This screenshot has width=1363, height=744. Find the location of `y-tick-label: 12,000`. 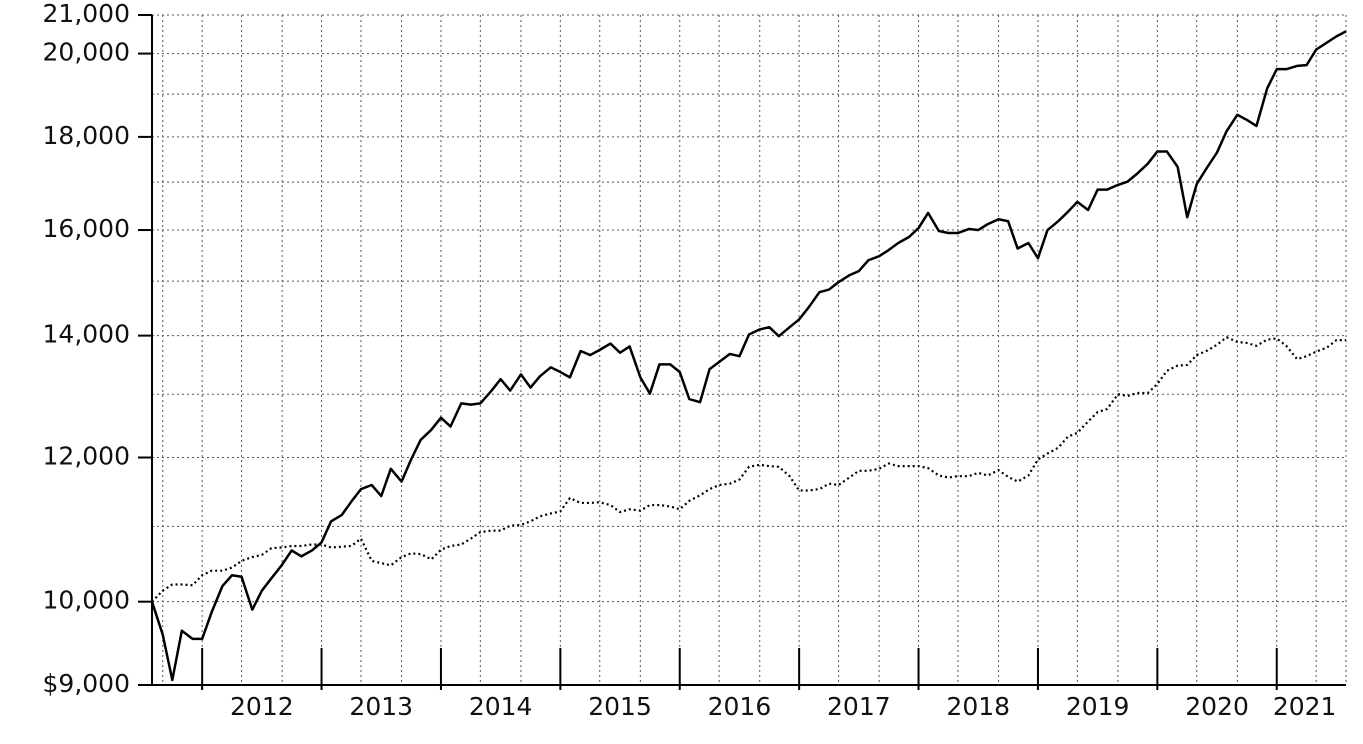

y-tick-label: 12,000 is located at coordinates (86, 456).